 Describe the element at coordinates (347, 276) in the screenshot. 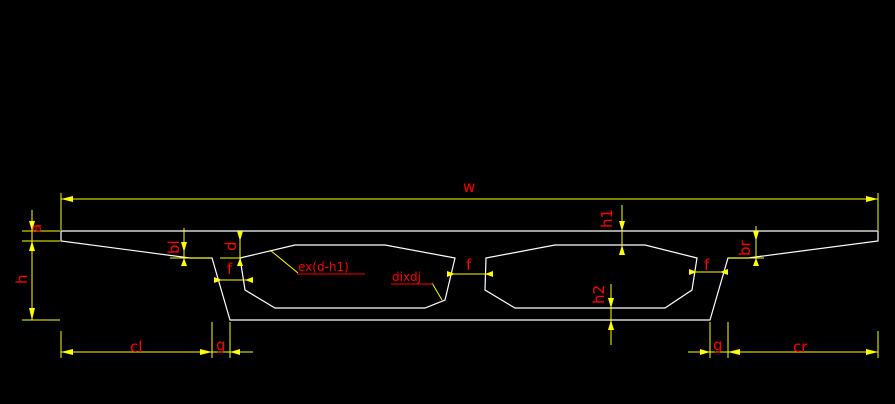

I see `left-cell-outline` at that location.